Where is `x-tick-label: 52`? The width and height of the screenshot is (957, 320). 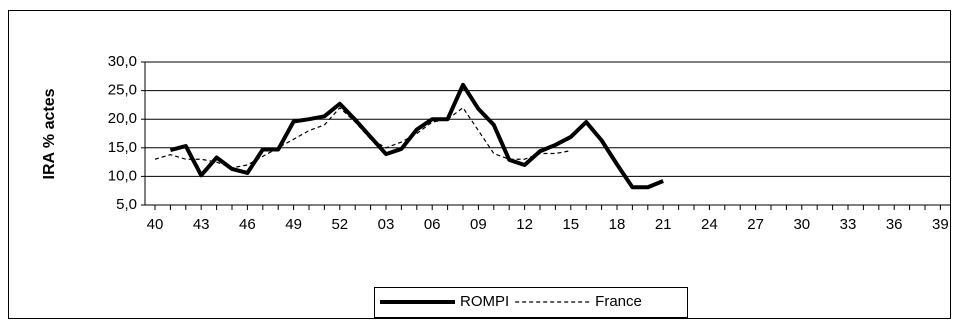
x-tick-label: 52 is located at coordinates (339, 224).